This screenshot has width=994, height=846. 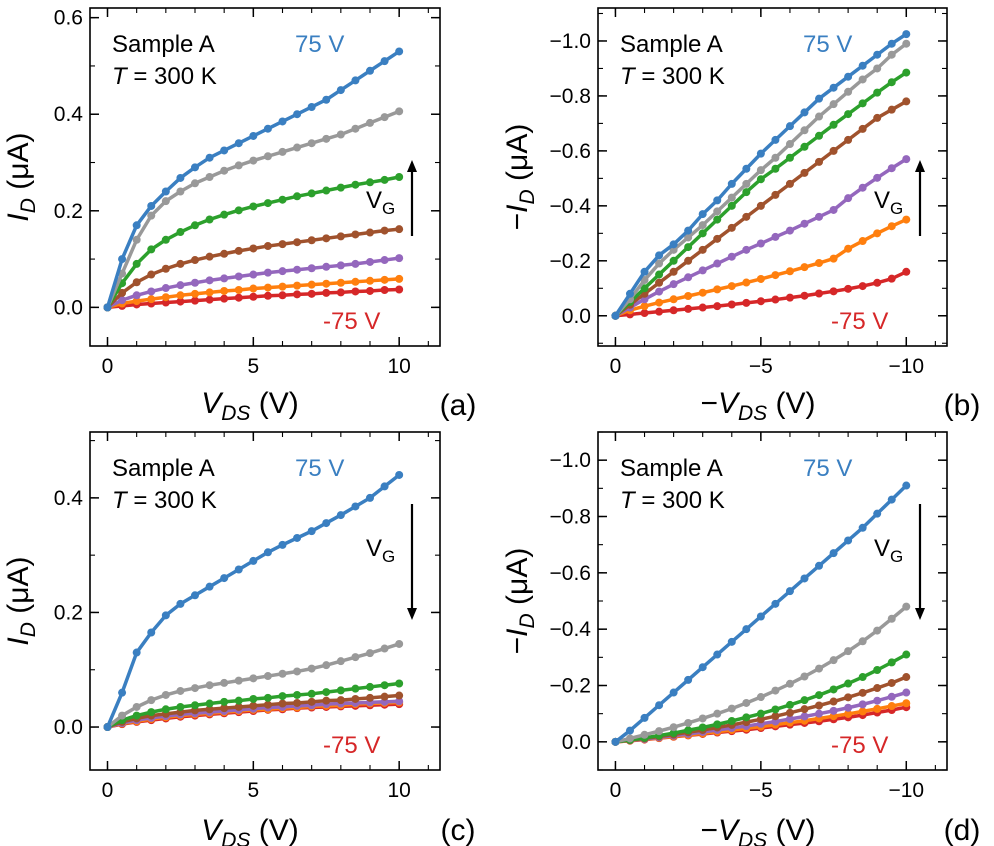 I want to click on y-tick-label: −1.0, so click(x=570, y=460).